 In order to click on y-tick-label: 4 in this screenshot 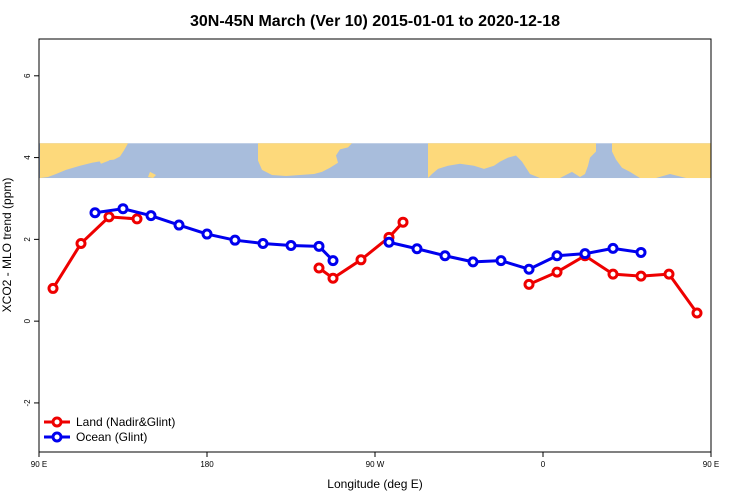, I will do `click(27, 157)`.